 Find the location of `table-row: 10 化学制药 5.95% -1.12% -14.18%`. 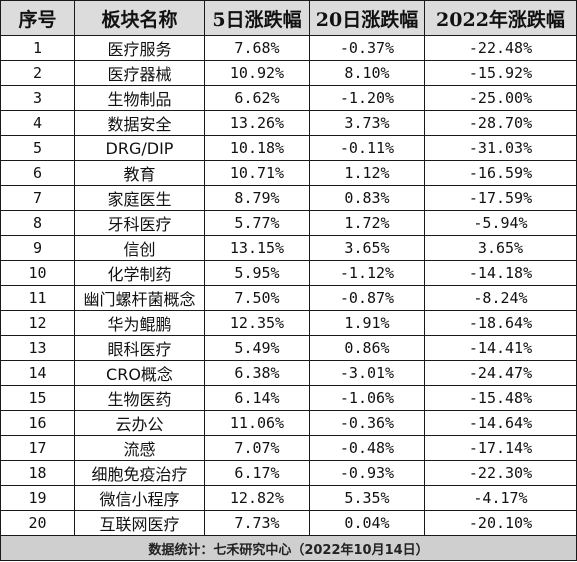

table-row: 10 化学制药 5.95% -1.12% -14.18% is located at coordinates (288, 273).